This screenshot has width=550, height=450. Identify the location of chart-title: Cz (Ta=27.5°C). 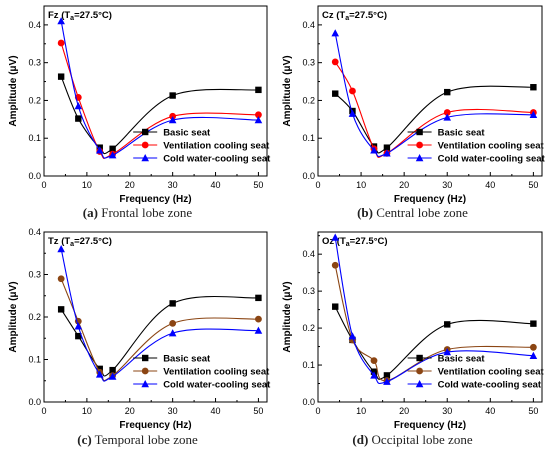
(354, 16).